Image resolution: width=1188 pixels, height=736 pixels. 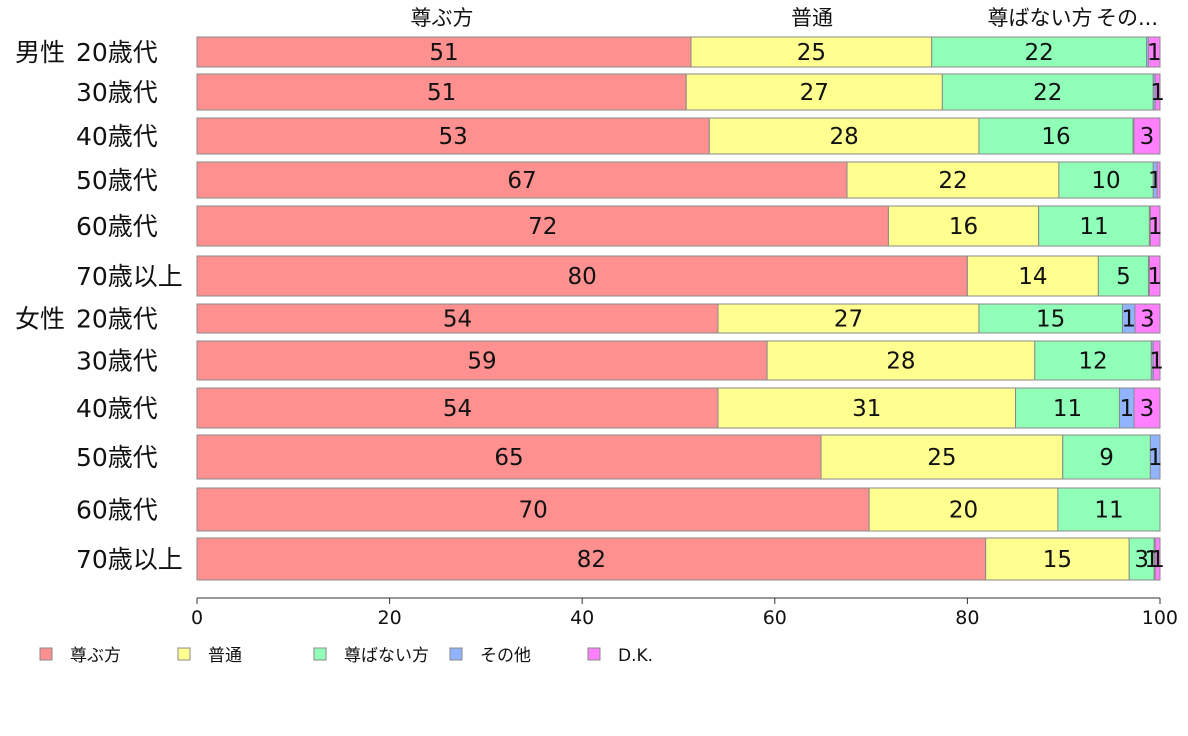 I want to click on bar-row: 70 20 11, so click(x=678, y=509).